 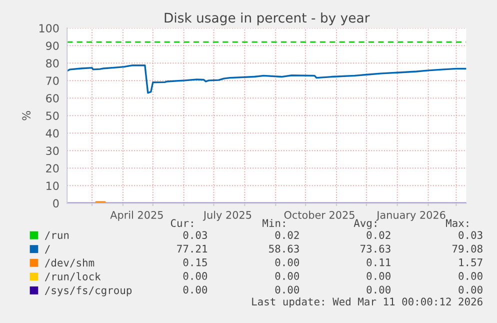 I want to click on y-tick-label: 80, so click(x=52, y=63).